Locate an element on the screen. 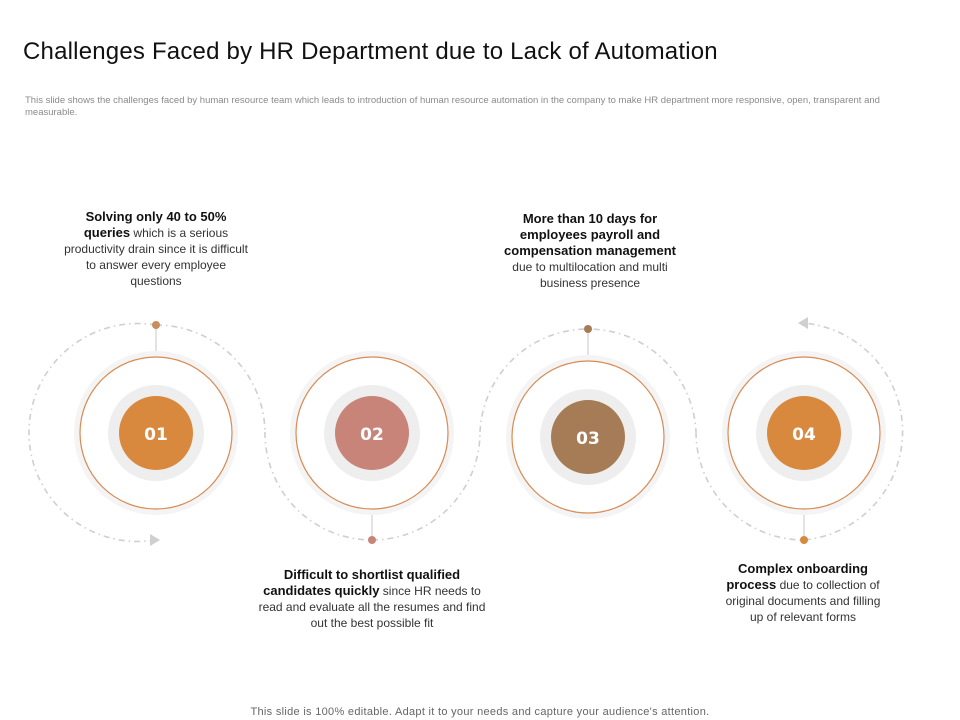 The height and width of the screenshot is (720, 960). step-circle-4: 04 is located at coordinates (804, 433).